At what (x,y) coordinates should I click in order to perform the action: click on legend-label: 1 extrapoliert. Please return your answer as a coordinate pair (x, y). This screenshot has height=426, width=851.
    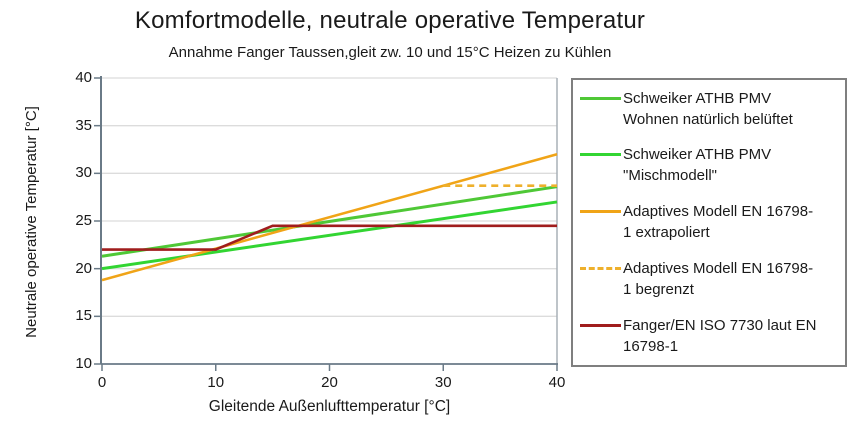
    Looking at the image, I should click on (666, 232).